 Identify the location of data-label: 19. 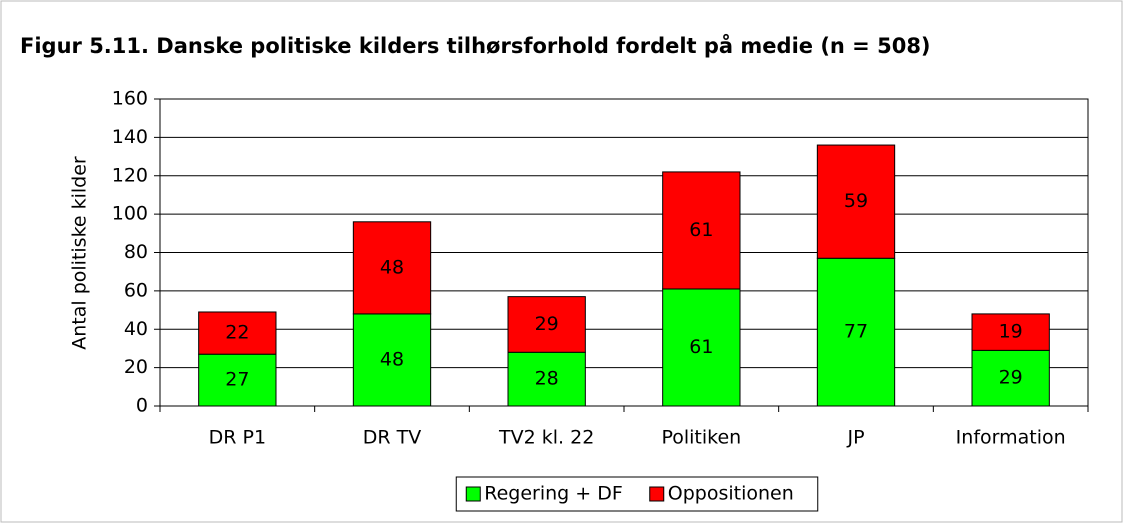
(1011, 332).